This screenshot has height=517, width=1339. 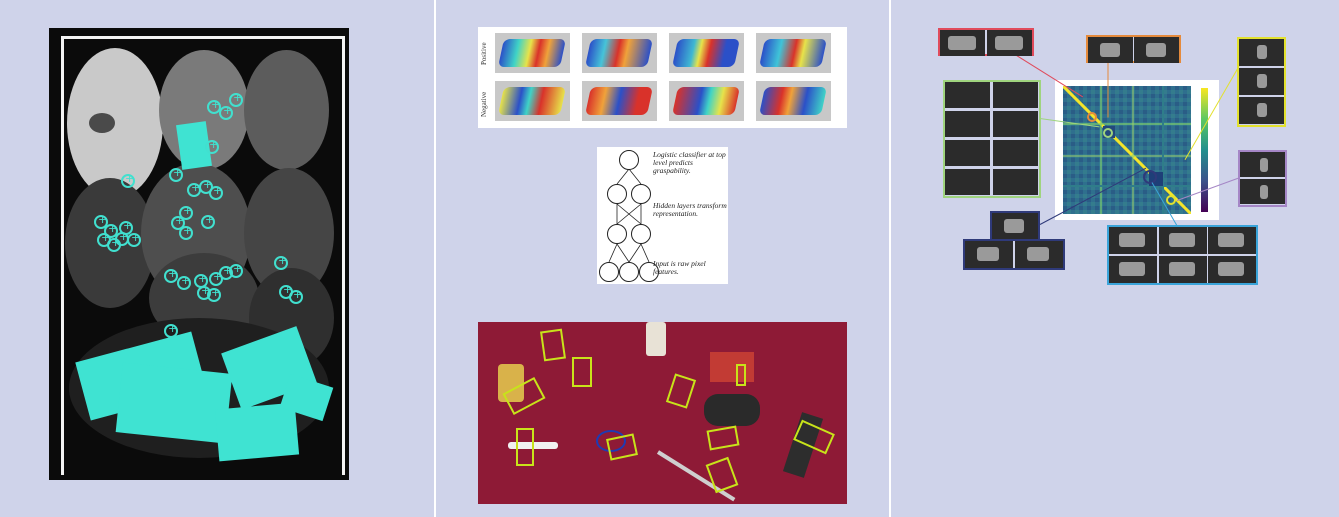 I want to click on connector-line, so click(x=1108, y=90).